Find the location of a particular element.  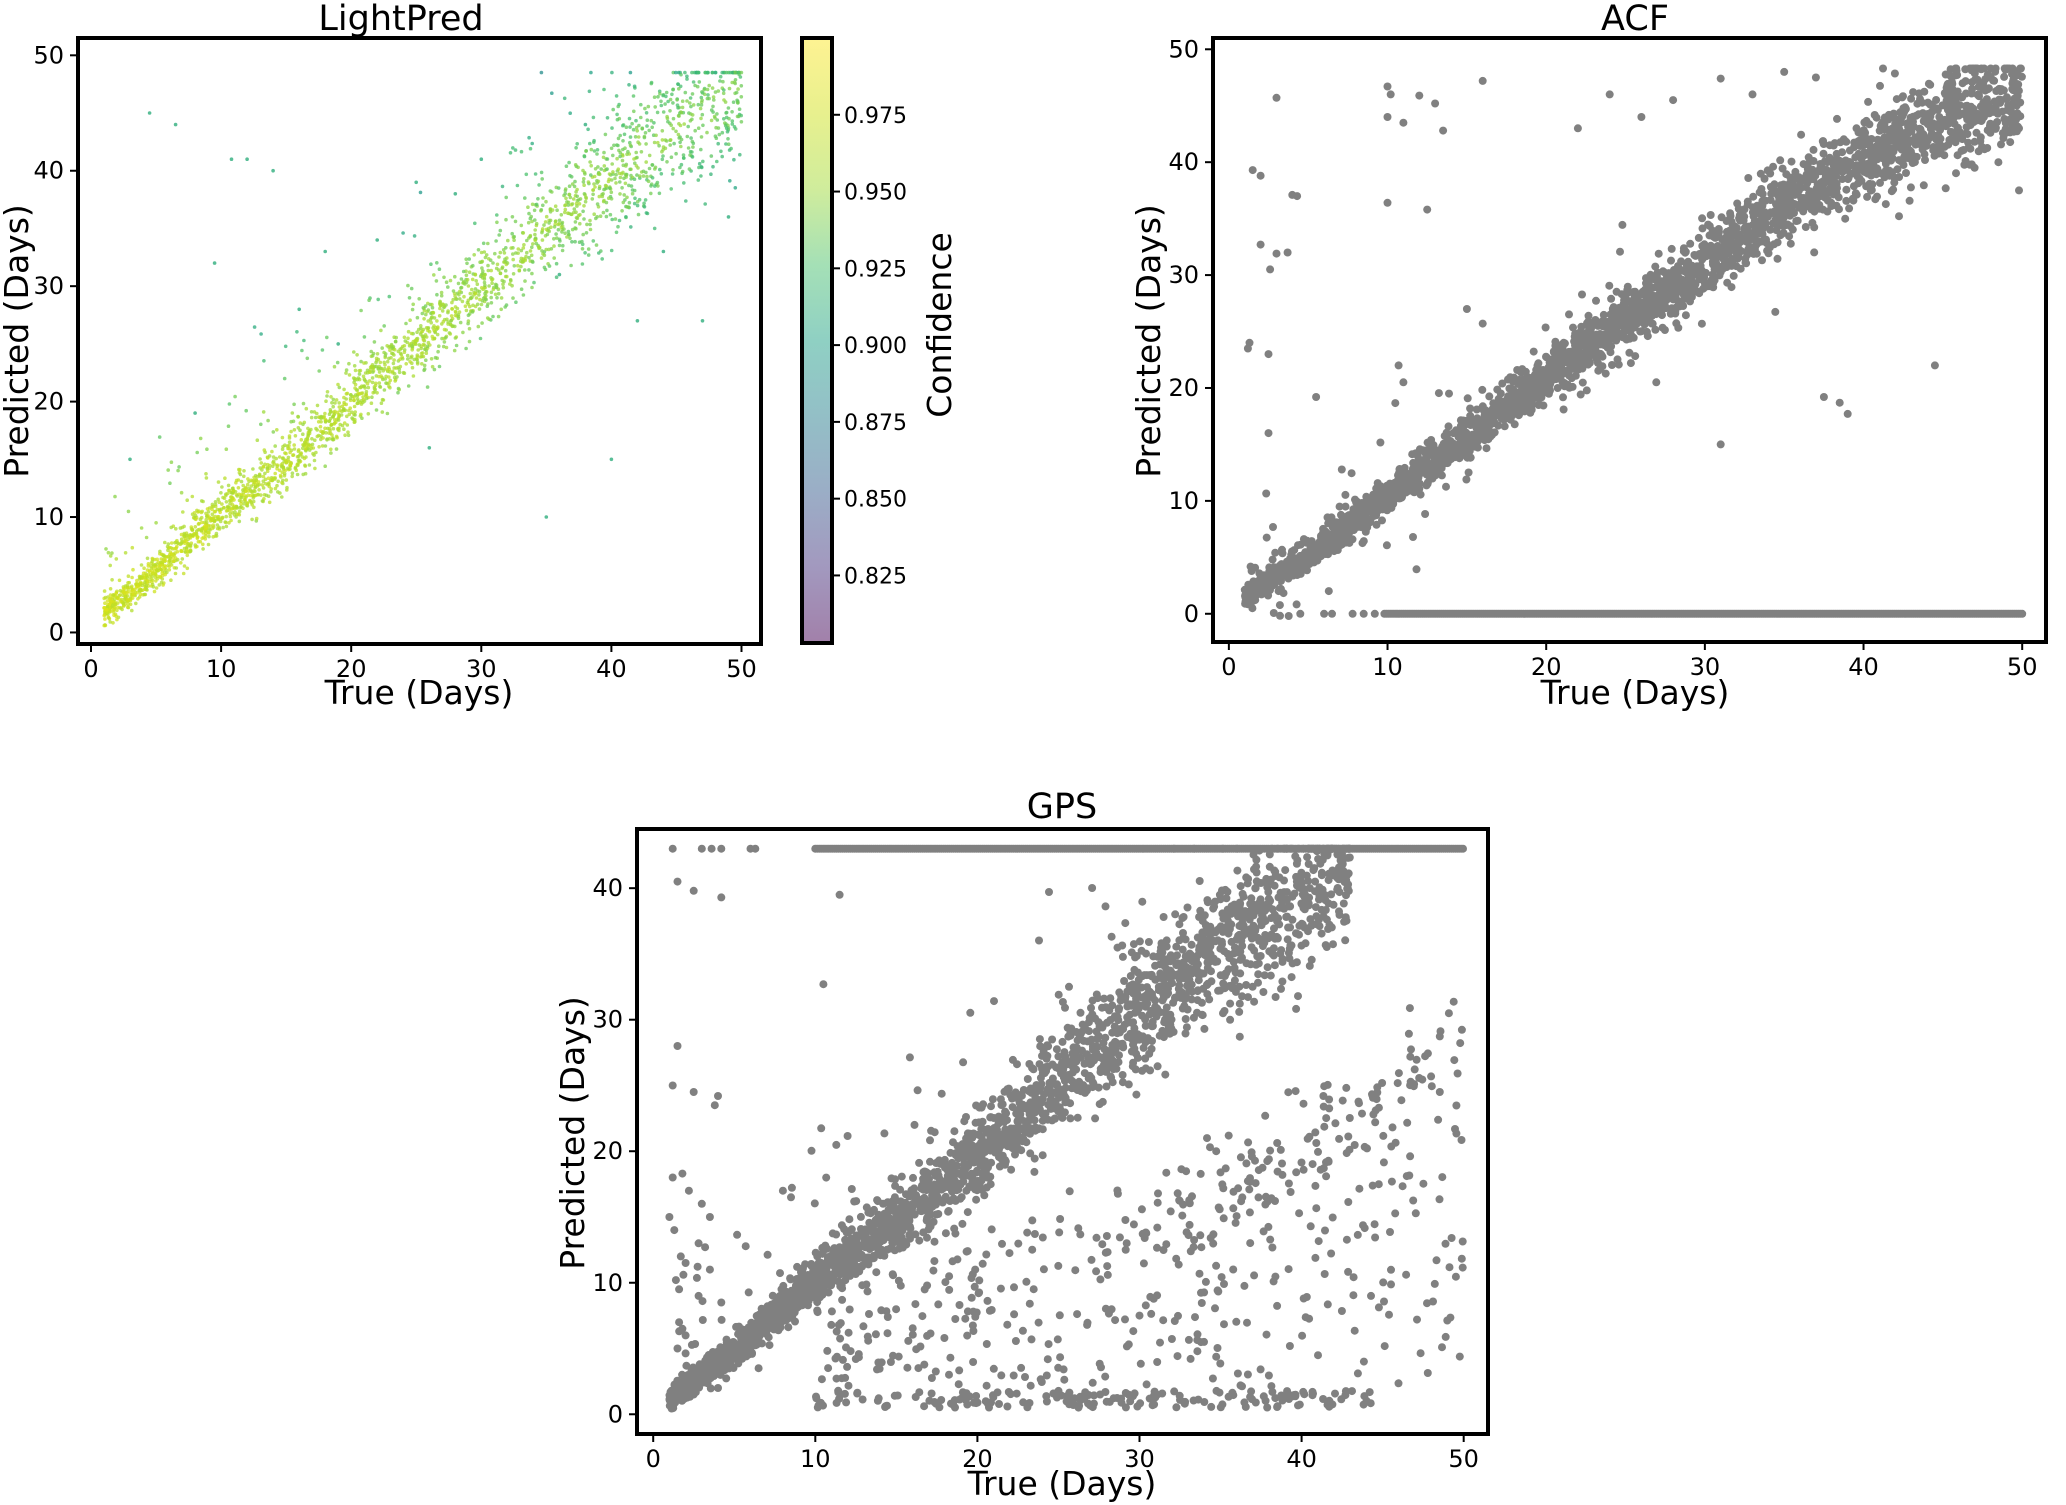

colorbar-tick-label: 0.900 is located at coordinates (875, 346).